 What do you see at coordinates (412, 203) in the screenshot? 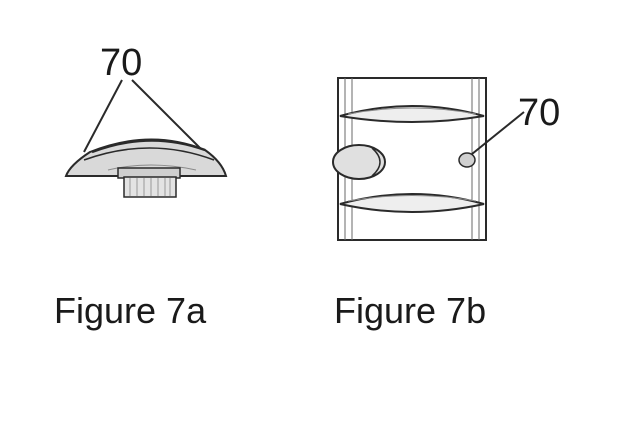
I see `figure-7b-lower-disc` at bounding box center [412, 203].